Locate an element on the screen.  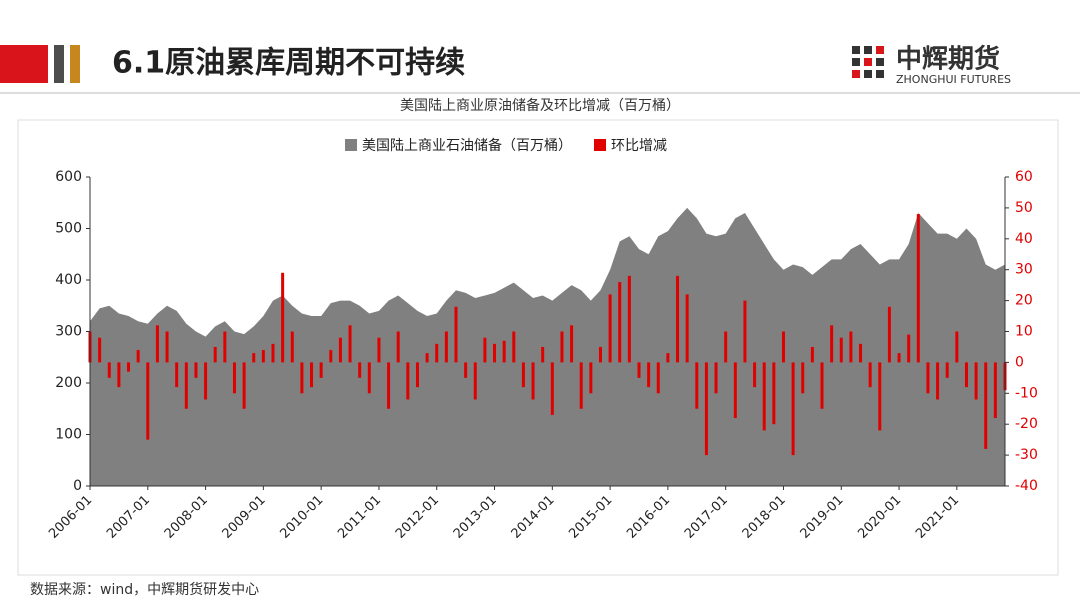
x-tick-label: 2017-01 is located at coordinates (706, 517).